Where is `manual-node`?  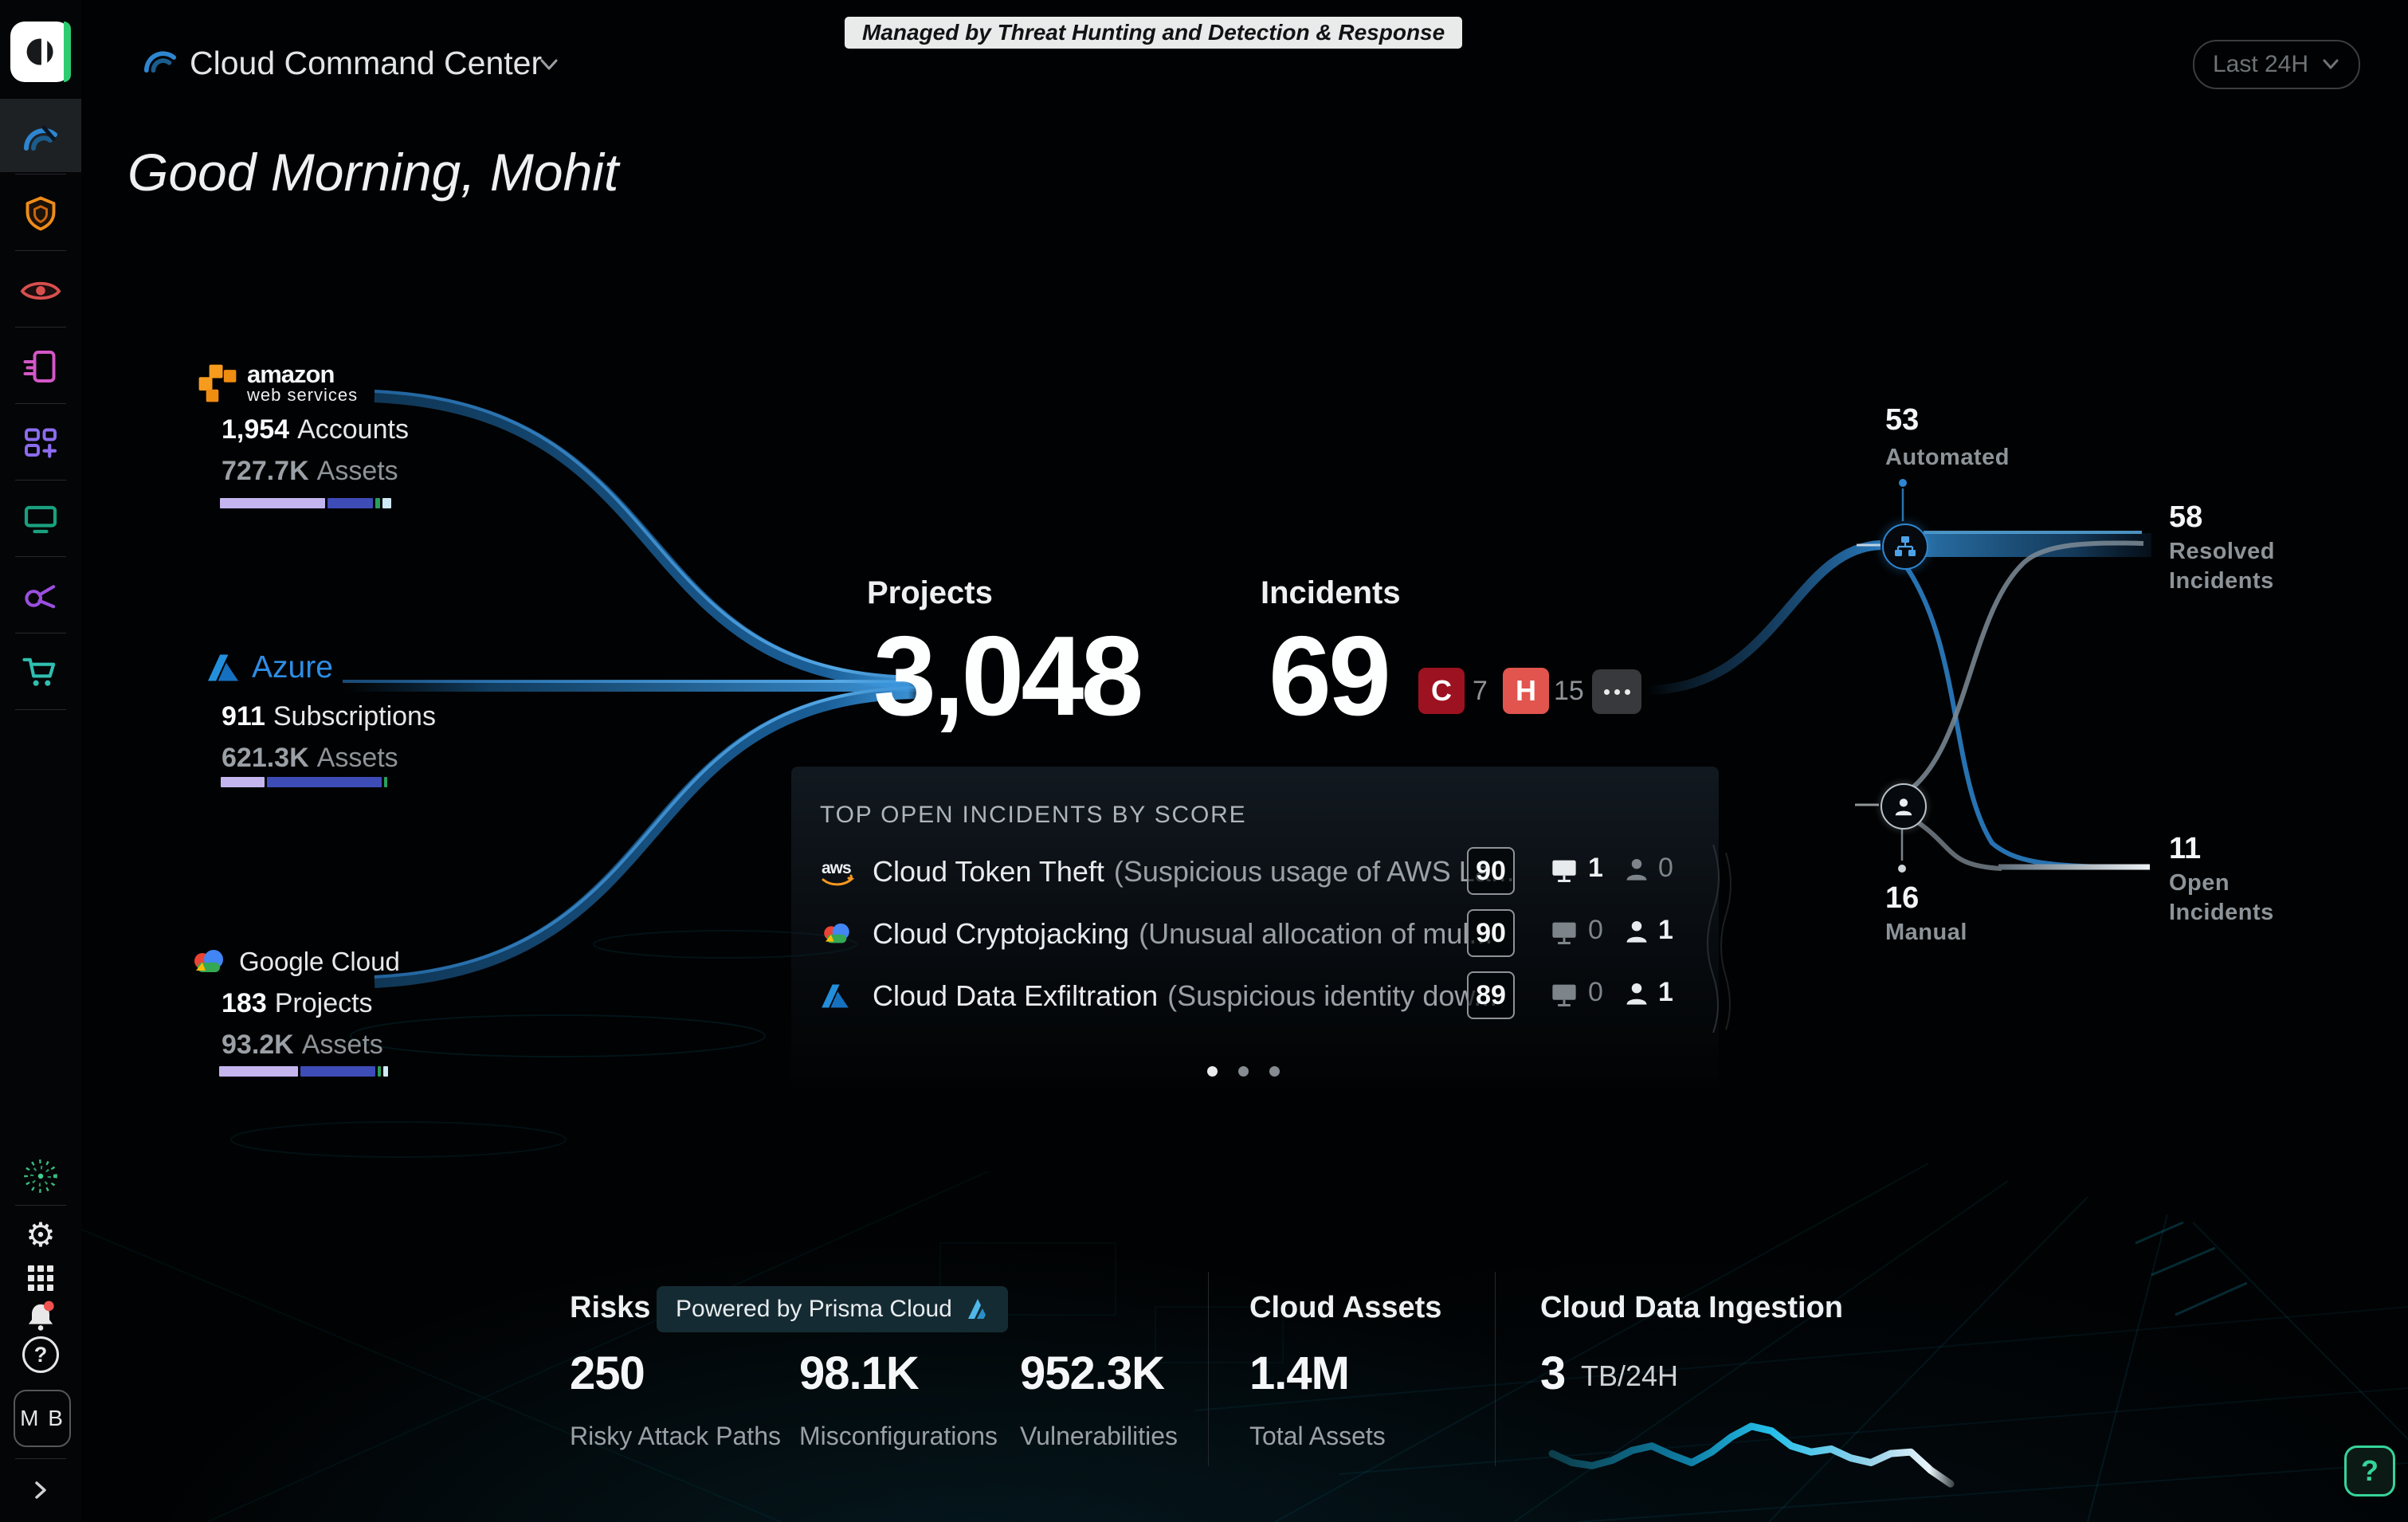
manual-node is located at coordinates (1904, 806).